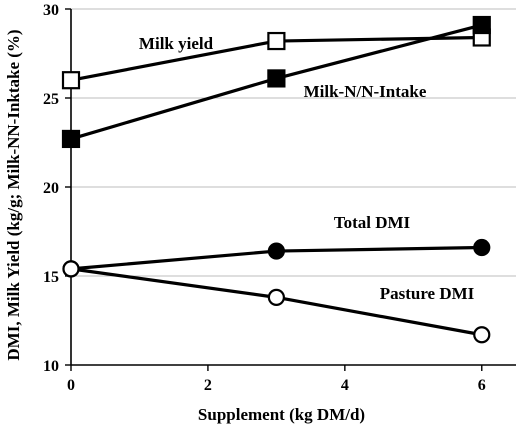  What do you see at coordinates (51, 10) in the screenshot?
I see `y-tick-label: 30` at bounding box center [51, 10].